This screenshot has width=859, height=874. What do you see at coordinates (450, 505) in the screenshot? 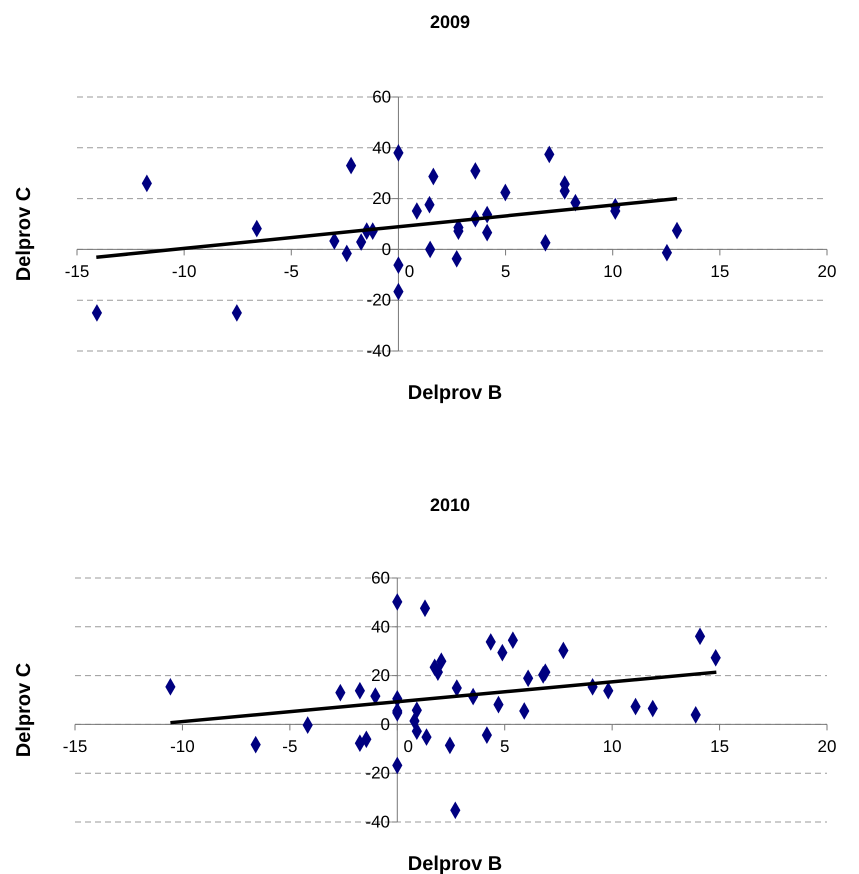
I see `chart-title: 2010` at bounding box center [450, 505].